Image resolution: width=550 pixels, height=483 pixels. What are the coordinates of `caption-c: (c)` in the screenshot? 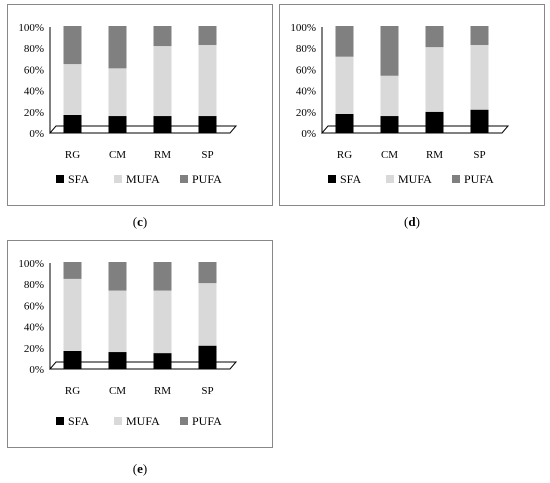 It's located at (140, 221).